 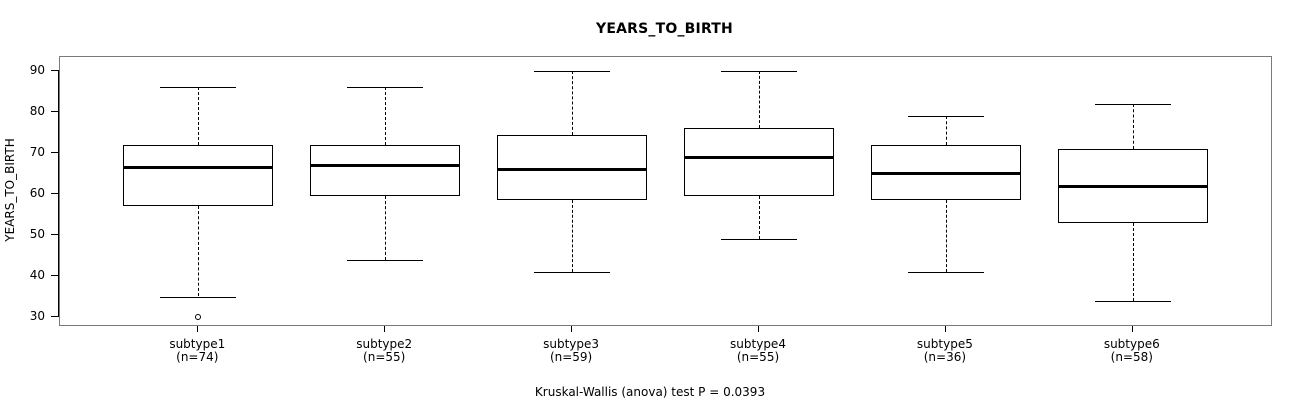 I want to click on y-tick-label: 30, so click(x=37, y=316).